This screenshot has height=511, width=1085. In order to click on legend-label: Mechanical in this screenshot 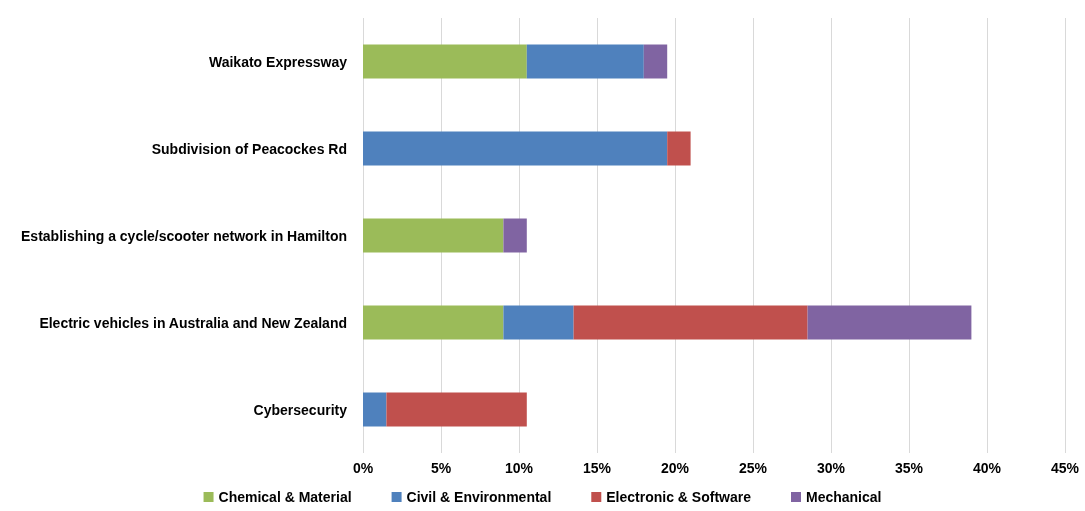, I will do `click(843, 497)`.